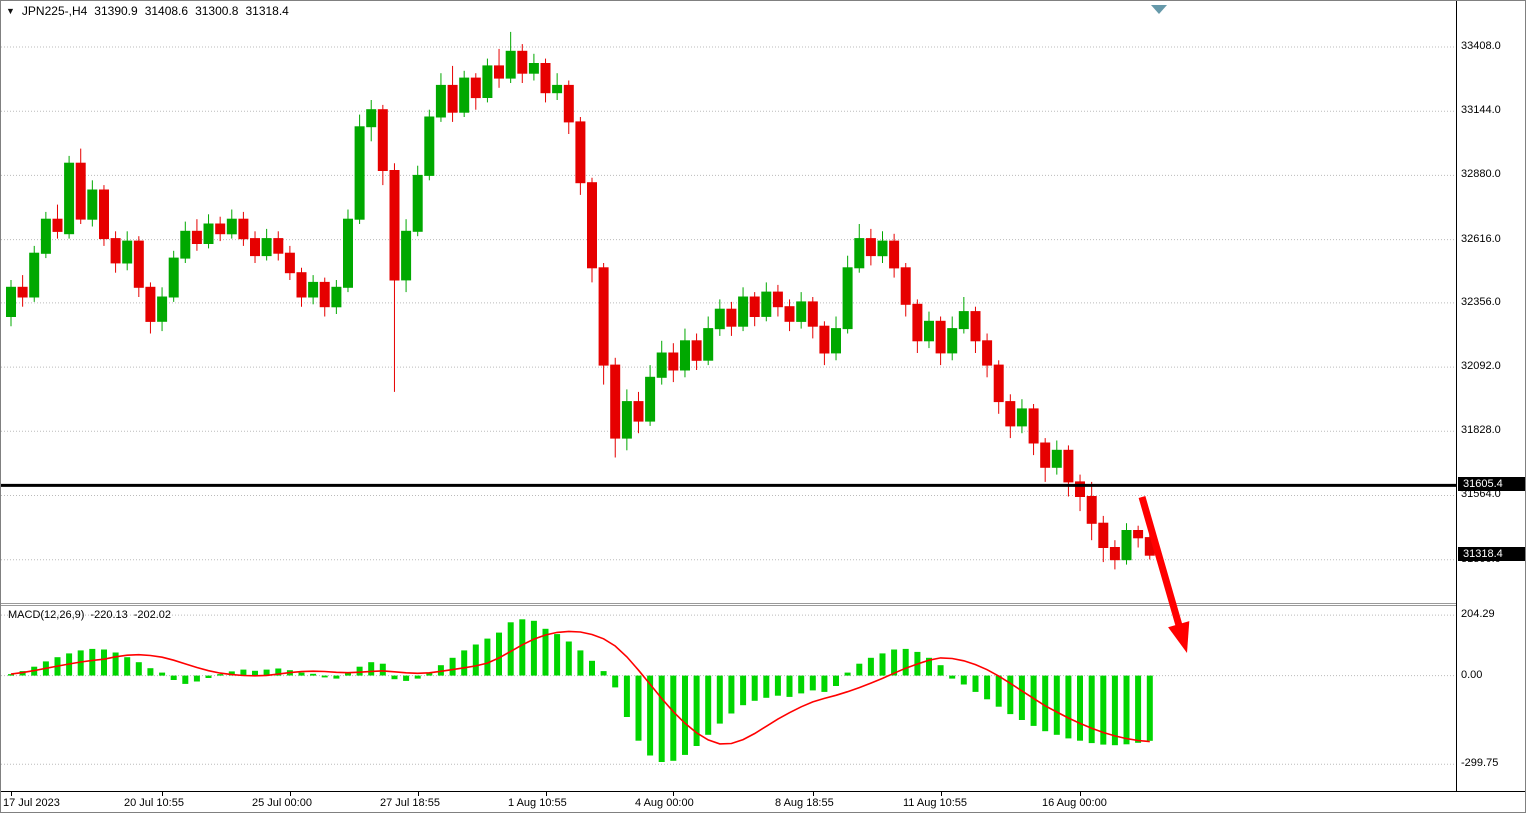  What do you see at coordinates (1491, 554) in the screenshot?
I see `current-price-tag: 31318.4` at bounding box center [1491, 554].